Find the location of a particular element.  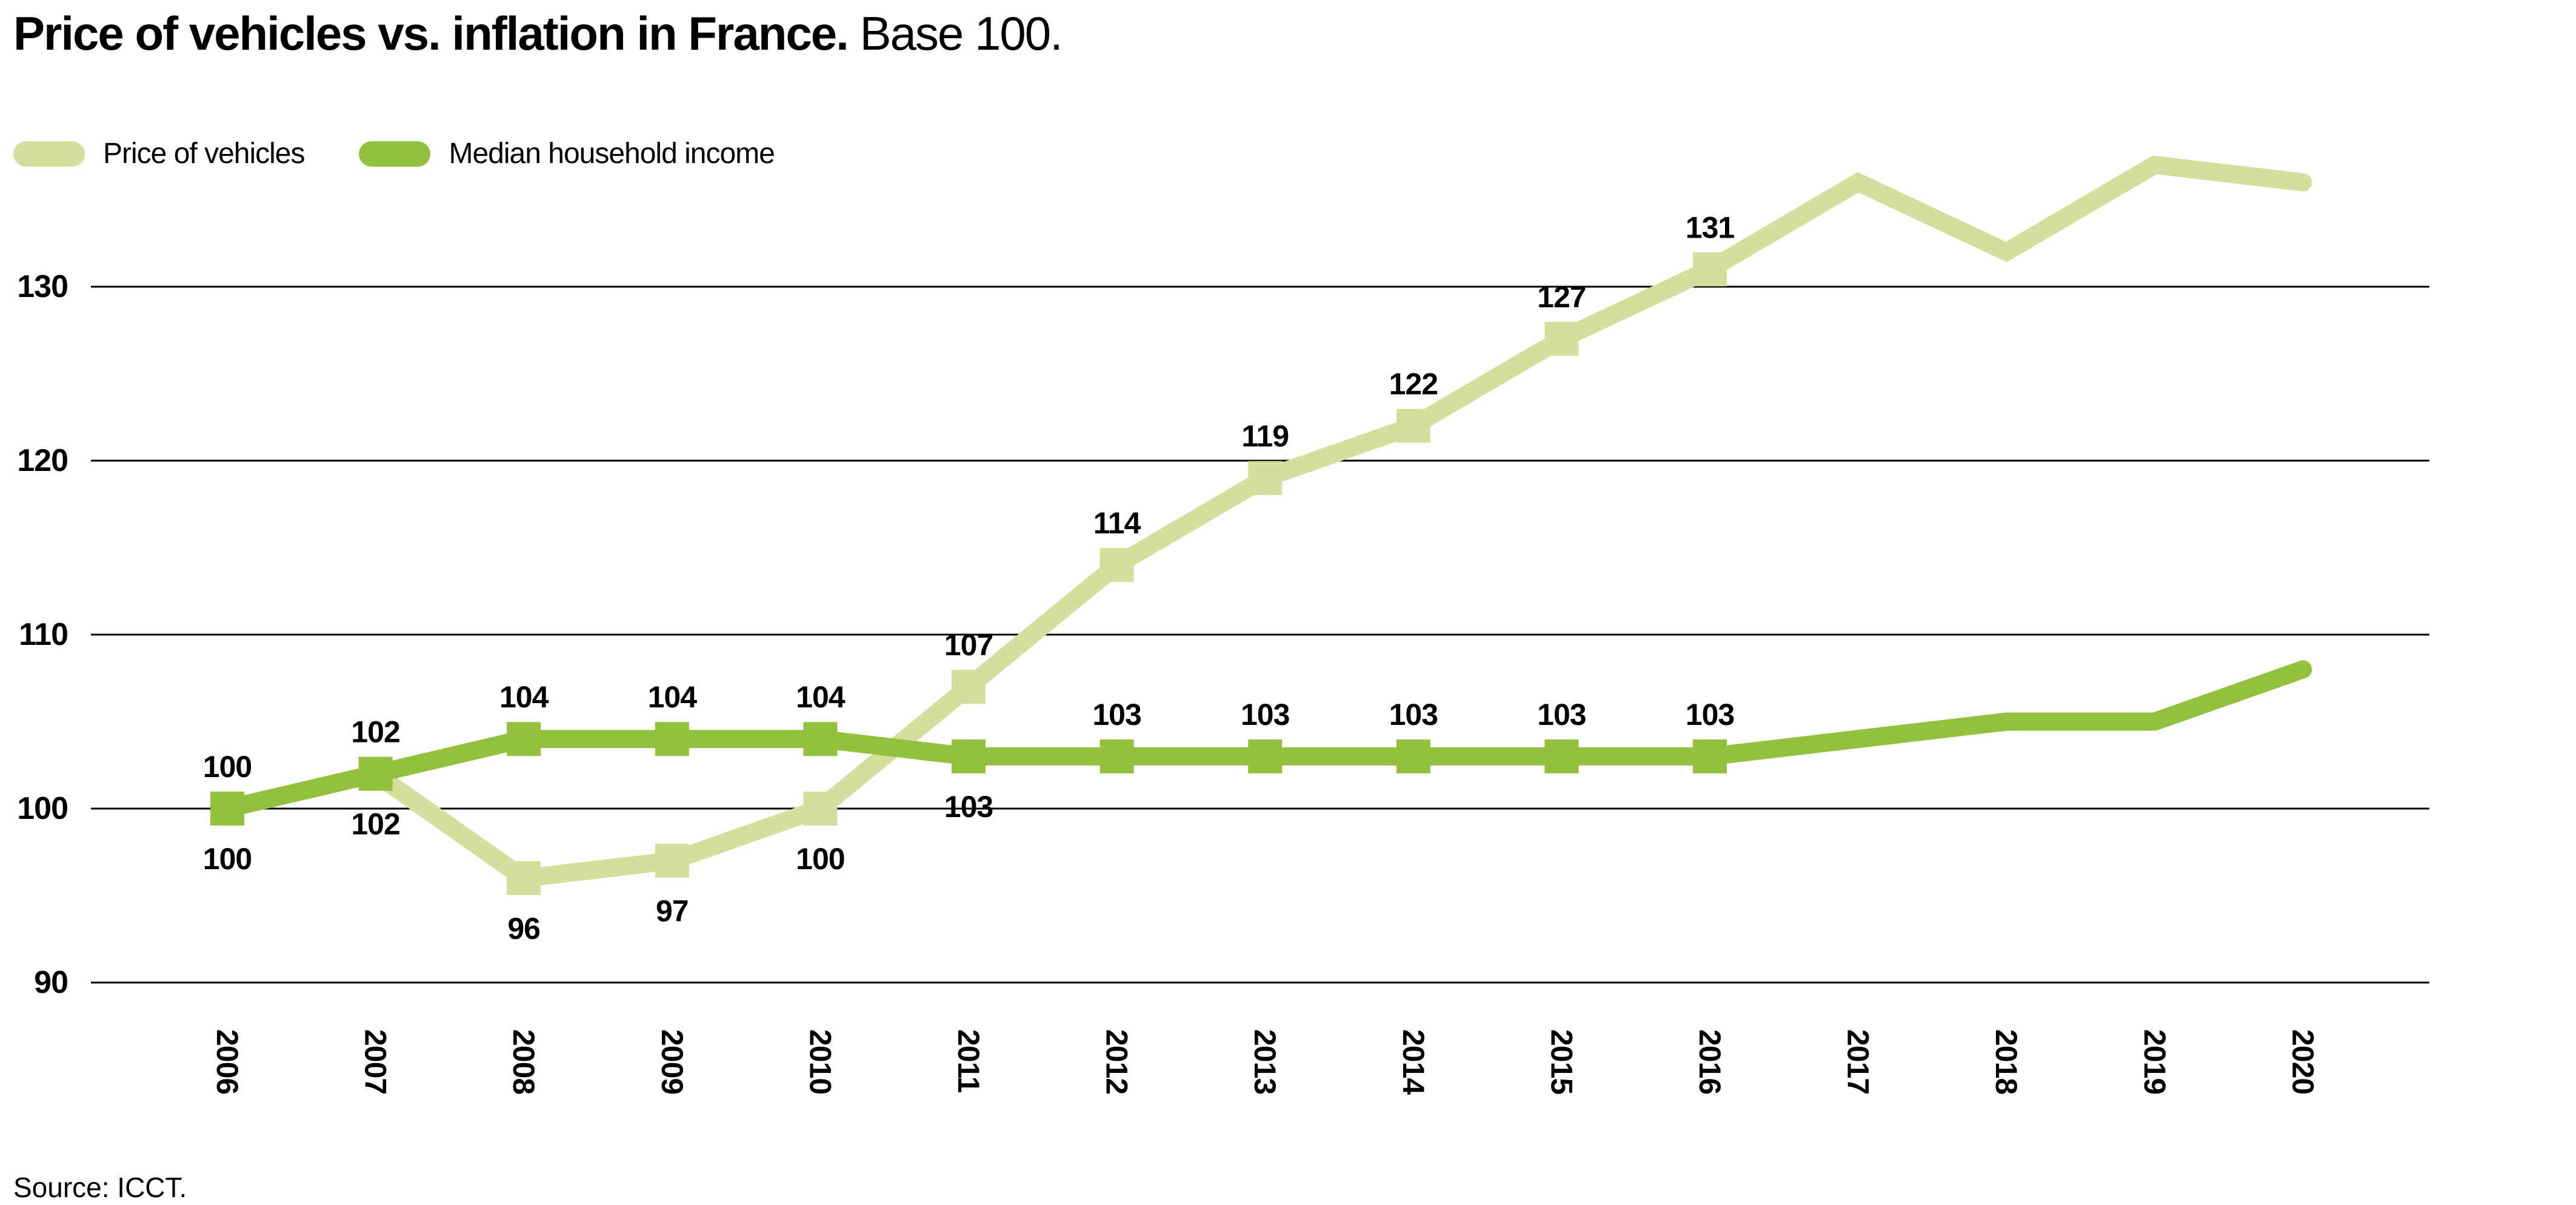

year-label-2017: 2017 is located at coordinates (1858, 1061).